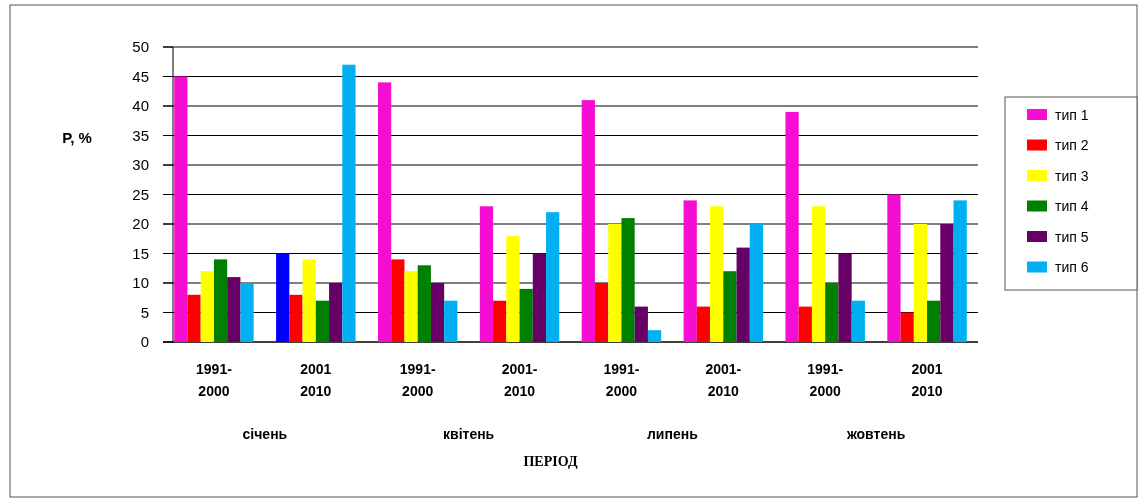 The image size is (1140, 504). I want to click on text: жовтень, so click(875, 434).